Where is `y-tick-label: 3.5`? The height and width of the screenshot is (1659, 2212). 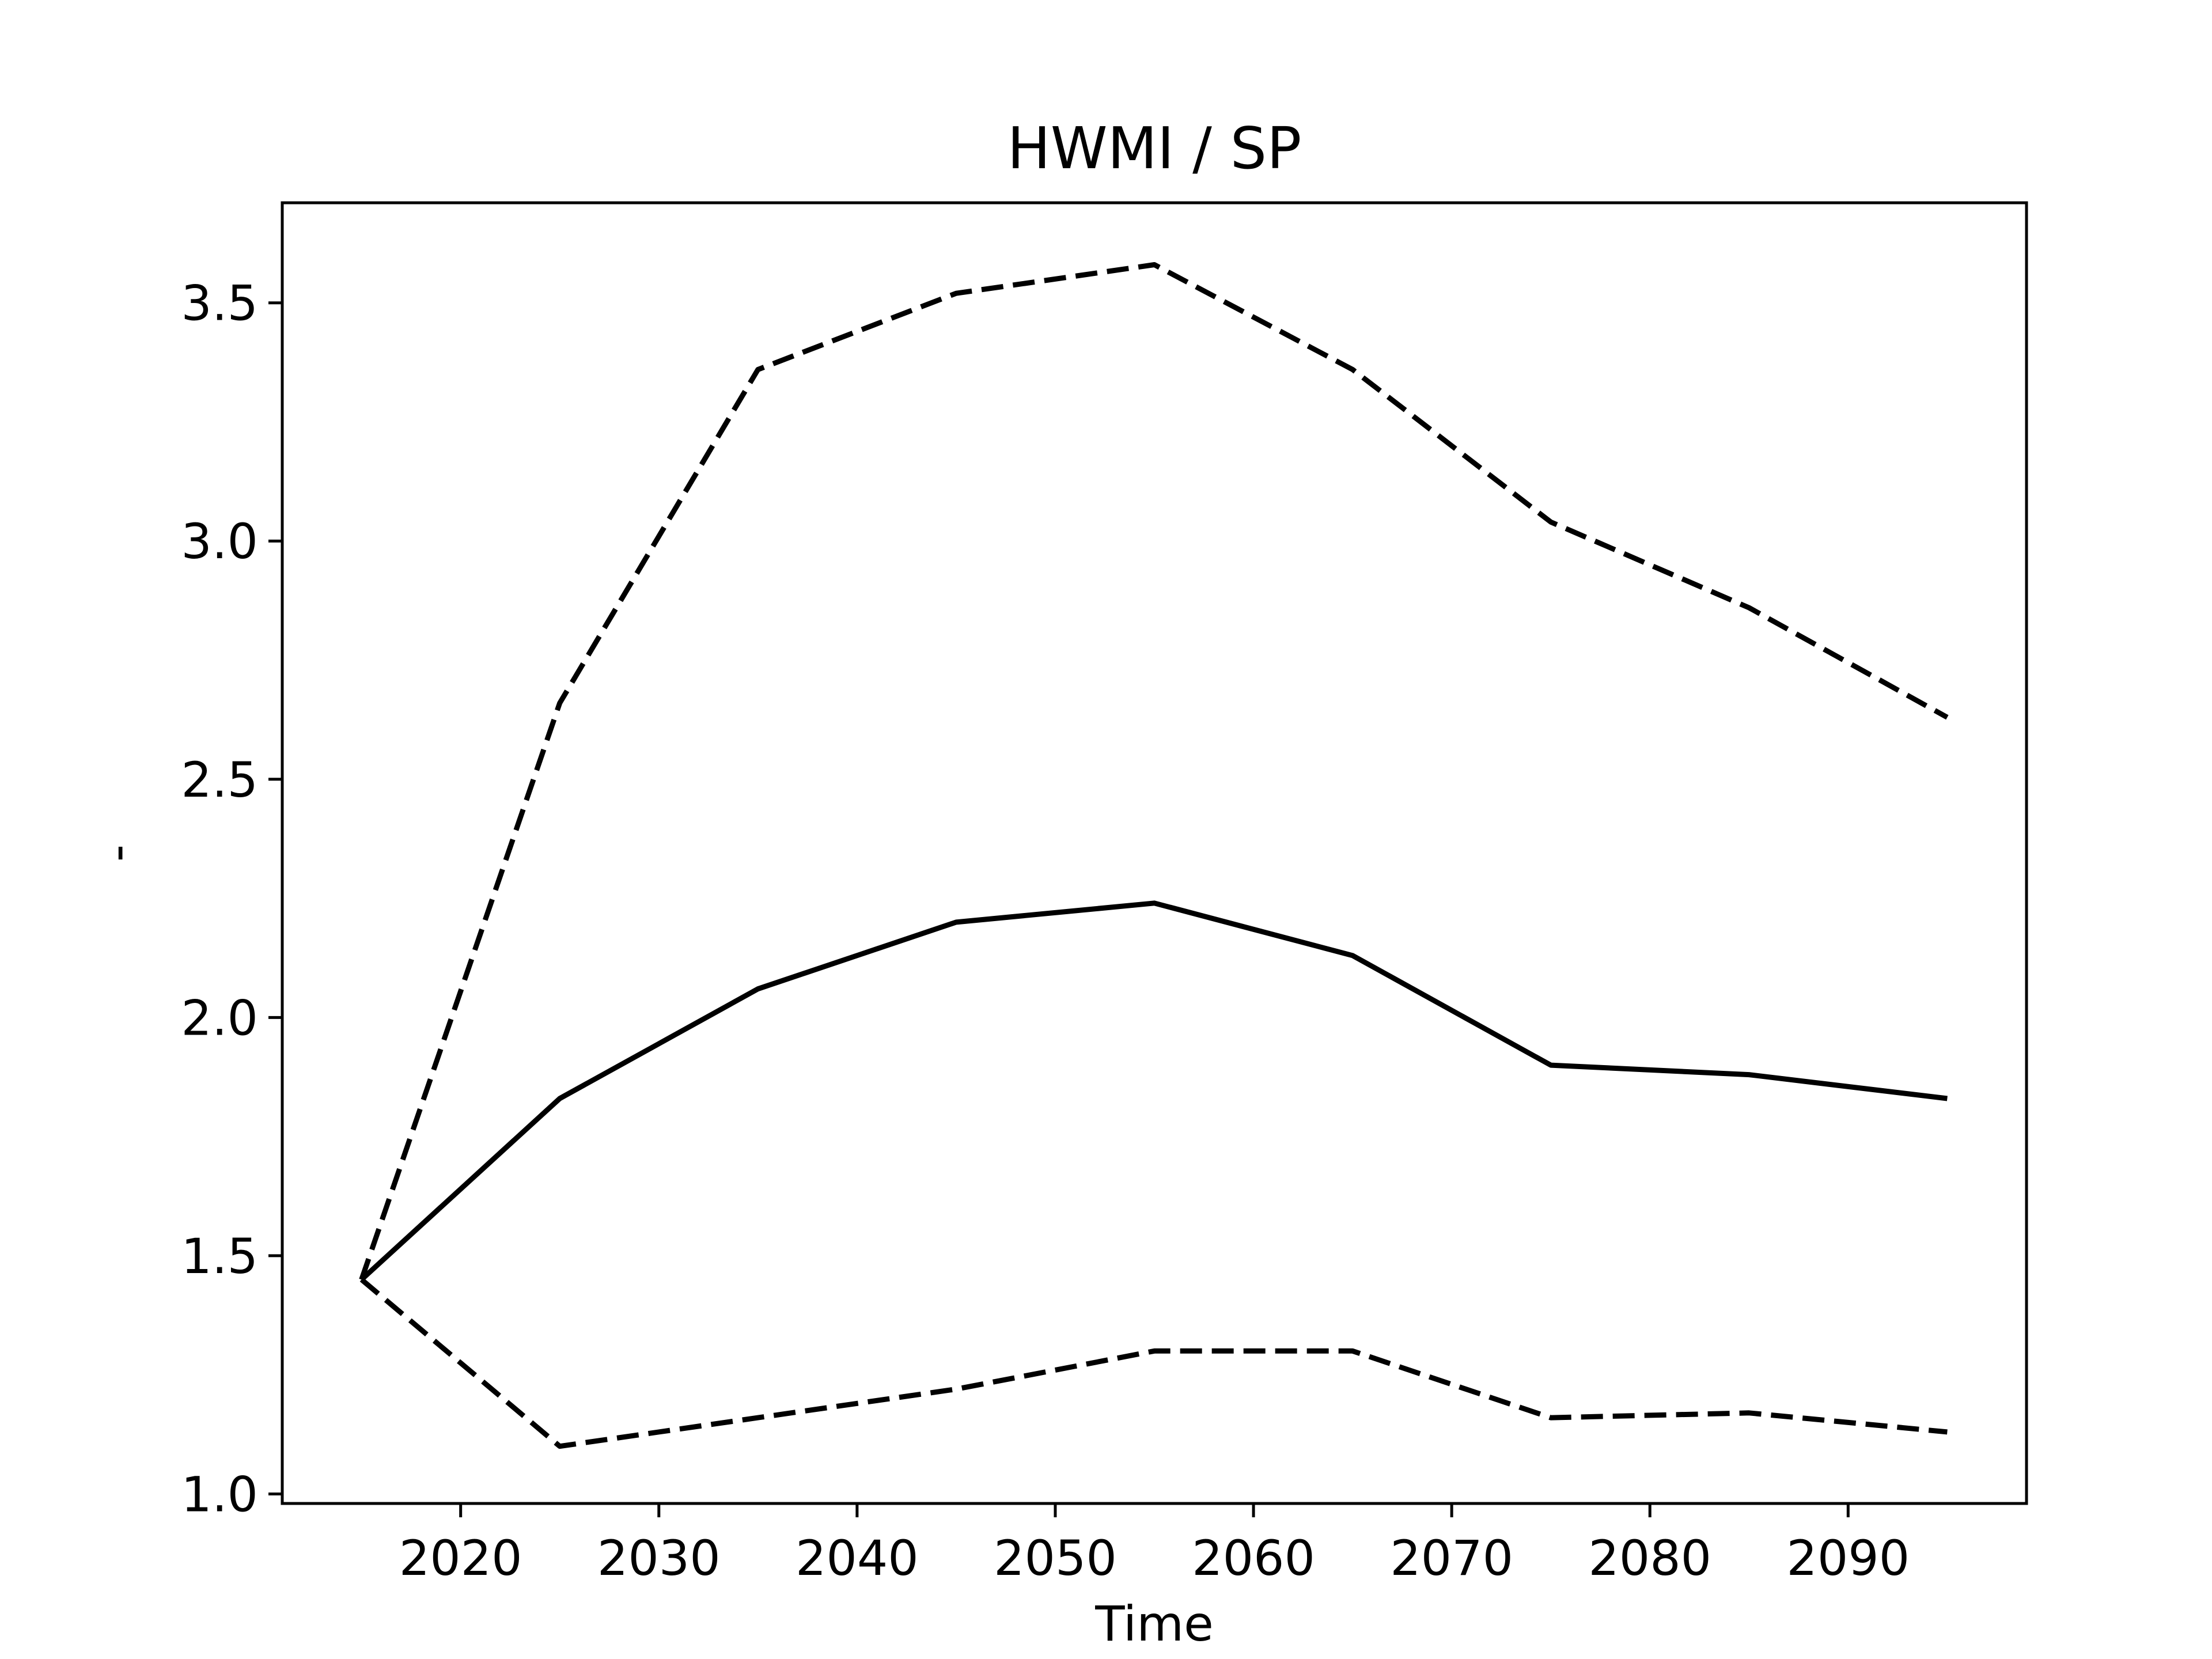
y-tick-label: 3.5 is located at coordinates (219, 303).